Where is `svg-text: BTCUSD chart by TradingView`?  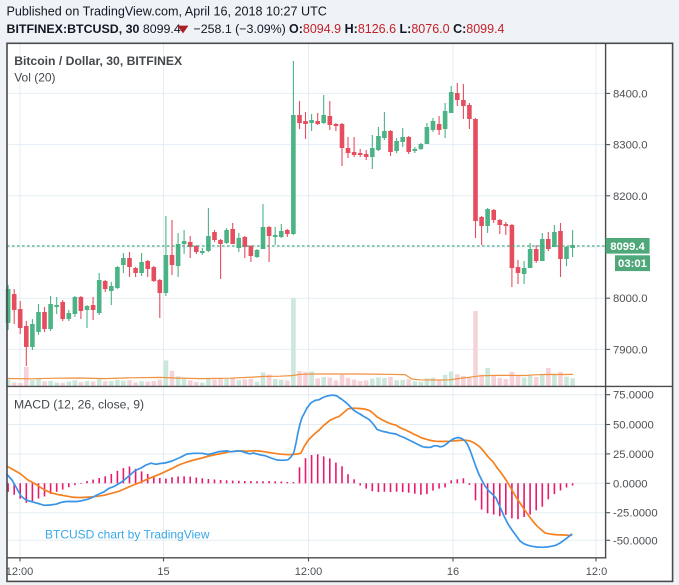
svg-text: BTCUSD chart by TradingView is located at coordinates (127, 534).